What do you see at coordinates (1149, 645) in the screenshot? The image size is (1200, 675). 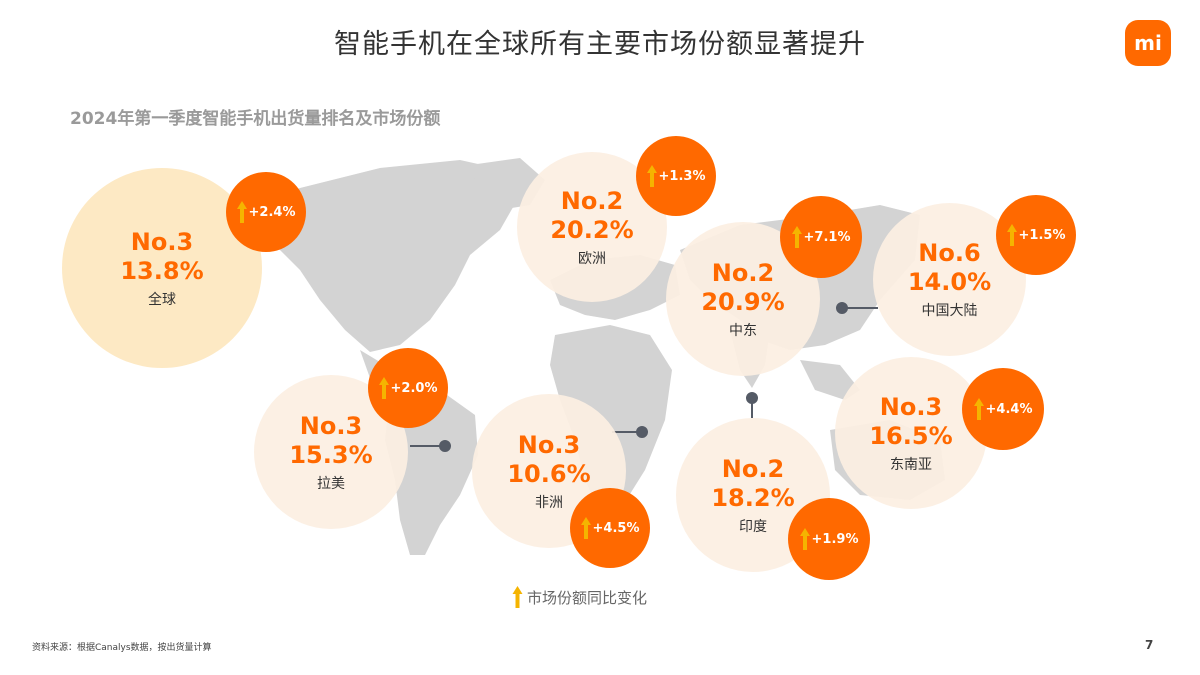 I see `page-number: 7` at bounding box center [1149, 645].